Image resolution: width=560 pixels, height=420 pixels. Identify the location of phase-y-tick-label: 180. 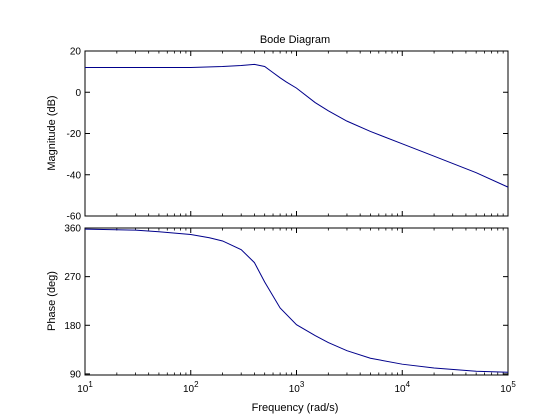
(72, 326).